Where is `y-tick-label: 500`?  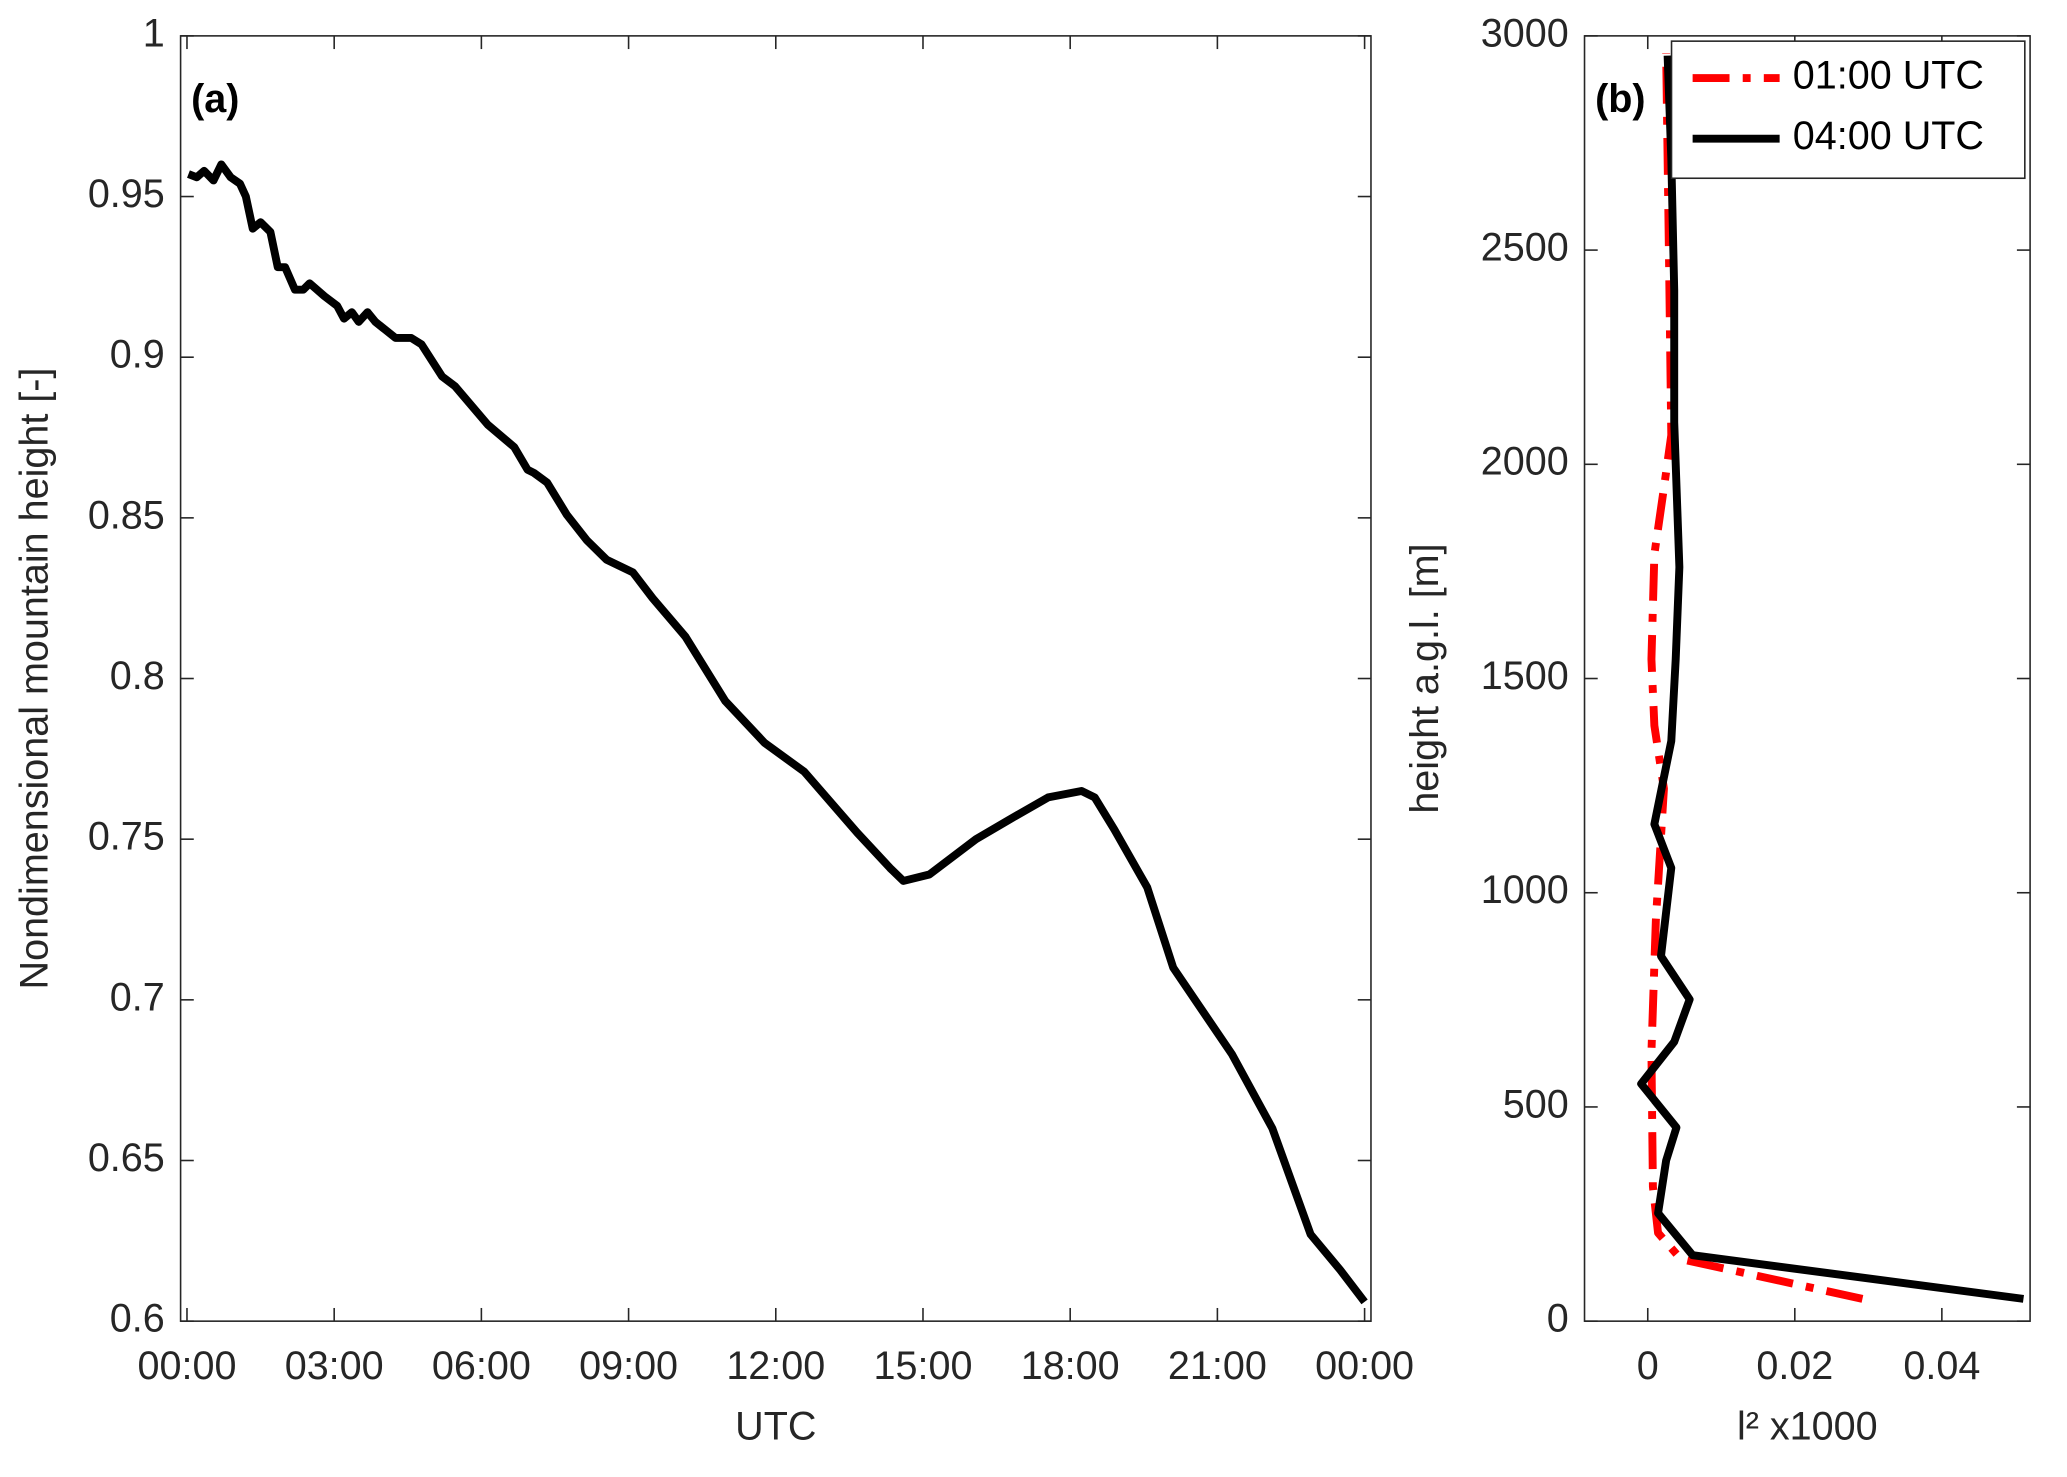 y-tick-label: 500 is located at coordinates (1536, 1104).